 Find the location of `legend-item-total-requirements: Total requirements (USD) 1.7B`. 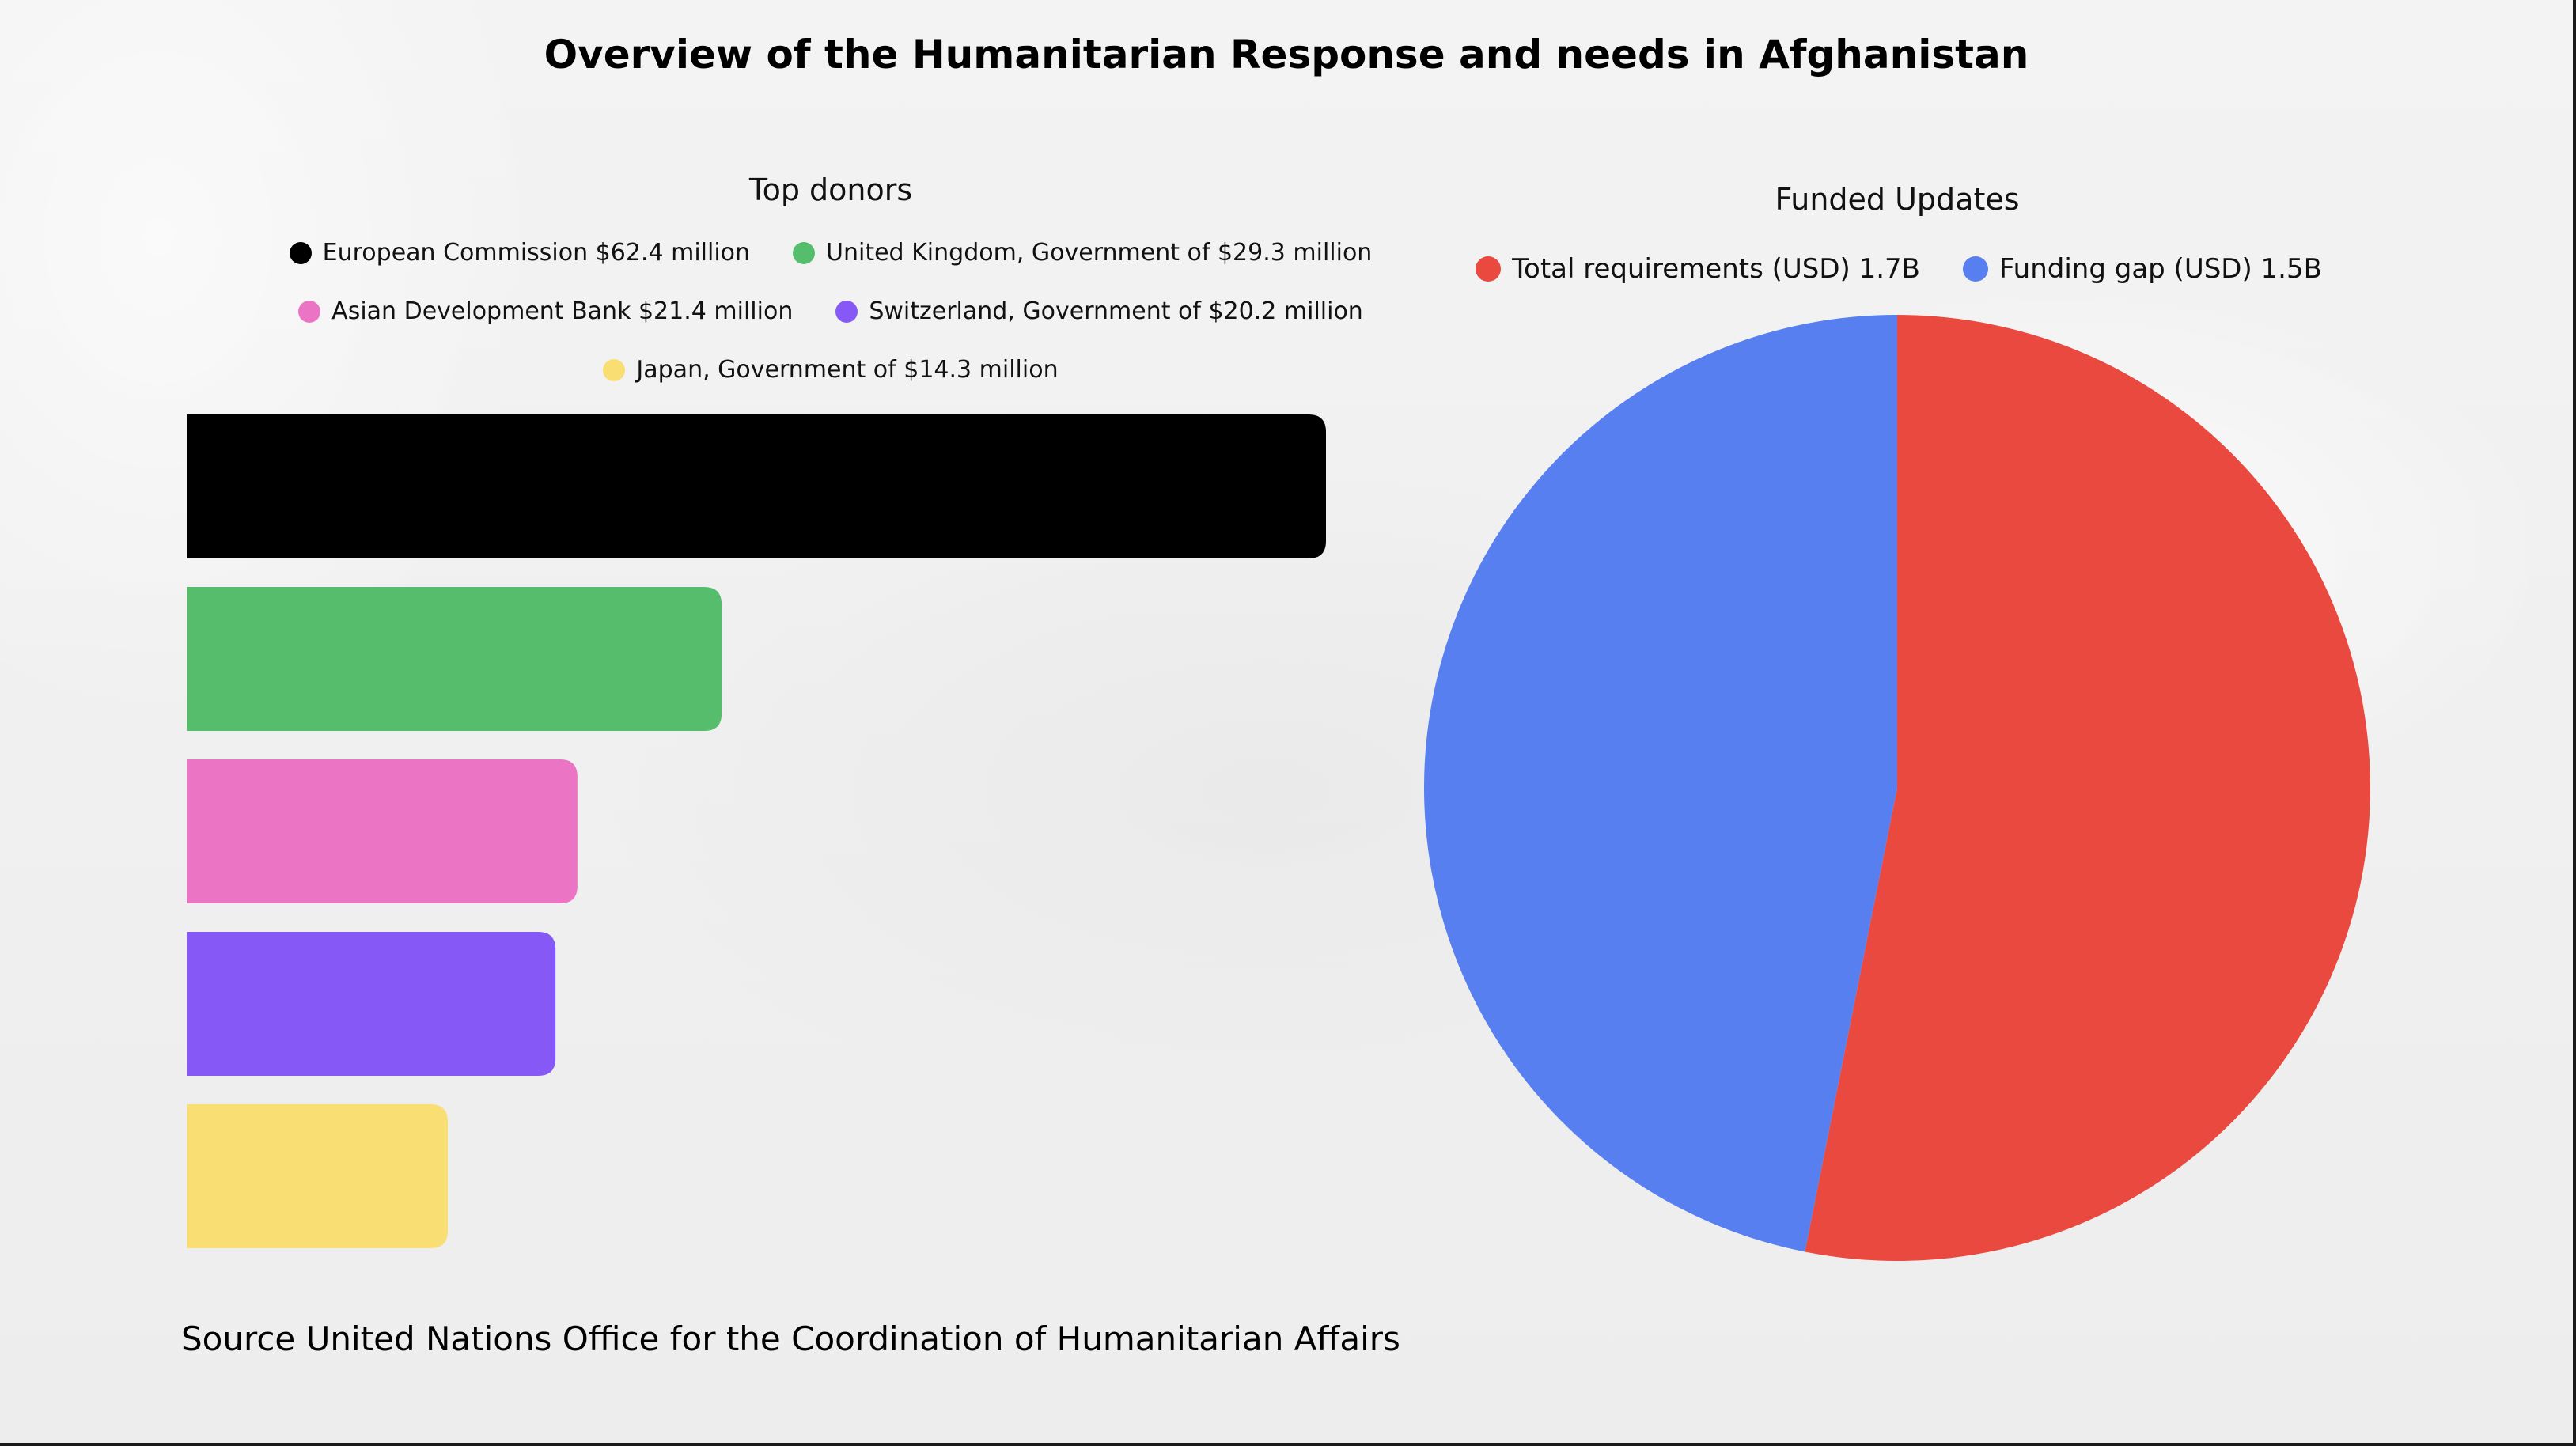

legend-item-total-requirements: Total requirements (USD) 1.7B is located at coordinates (1698, 269).